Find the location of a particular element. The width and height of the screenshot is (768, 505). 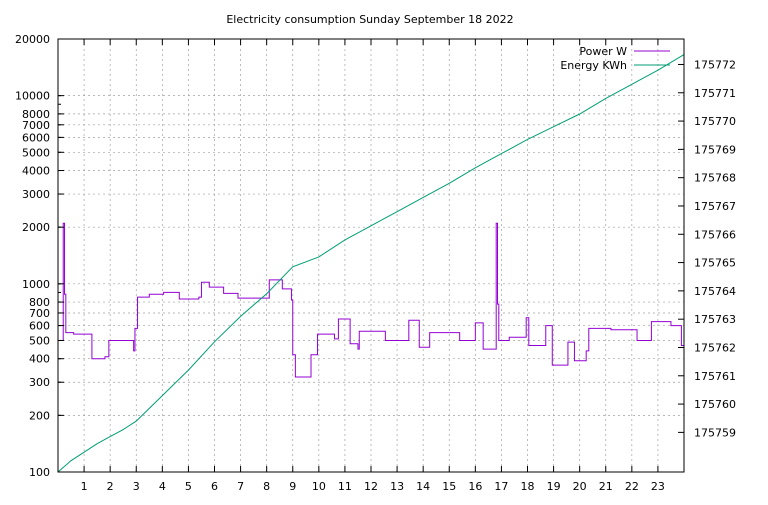

x-tick-label: 23 is located at coordinates (658, 486).